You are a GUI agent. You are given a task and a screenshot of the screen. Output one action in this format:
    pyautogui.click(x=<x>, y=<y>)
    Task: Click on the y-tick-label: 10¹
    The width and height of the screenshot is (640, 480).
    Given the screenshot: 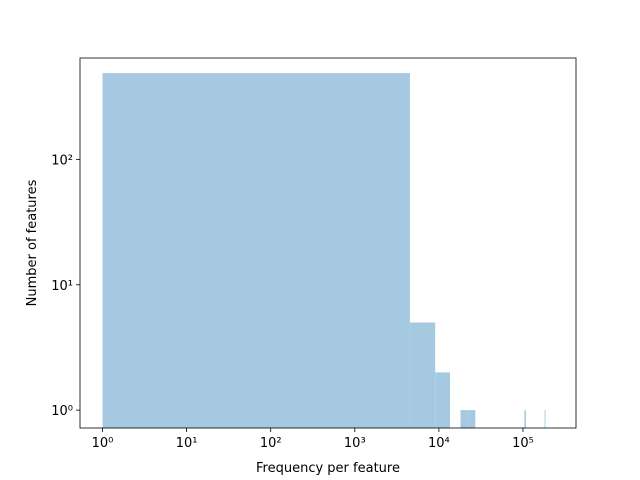 What is the action you would take?
    pyautogui.click(x=62, y=286)
    